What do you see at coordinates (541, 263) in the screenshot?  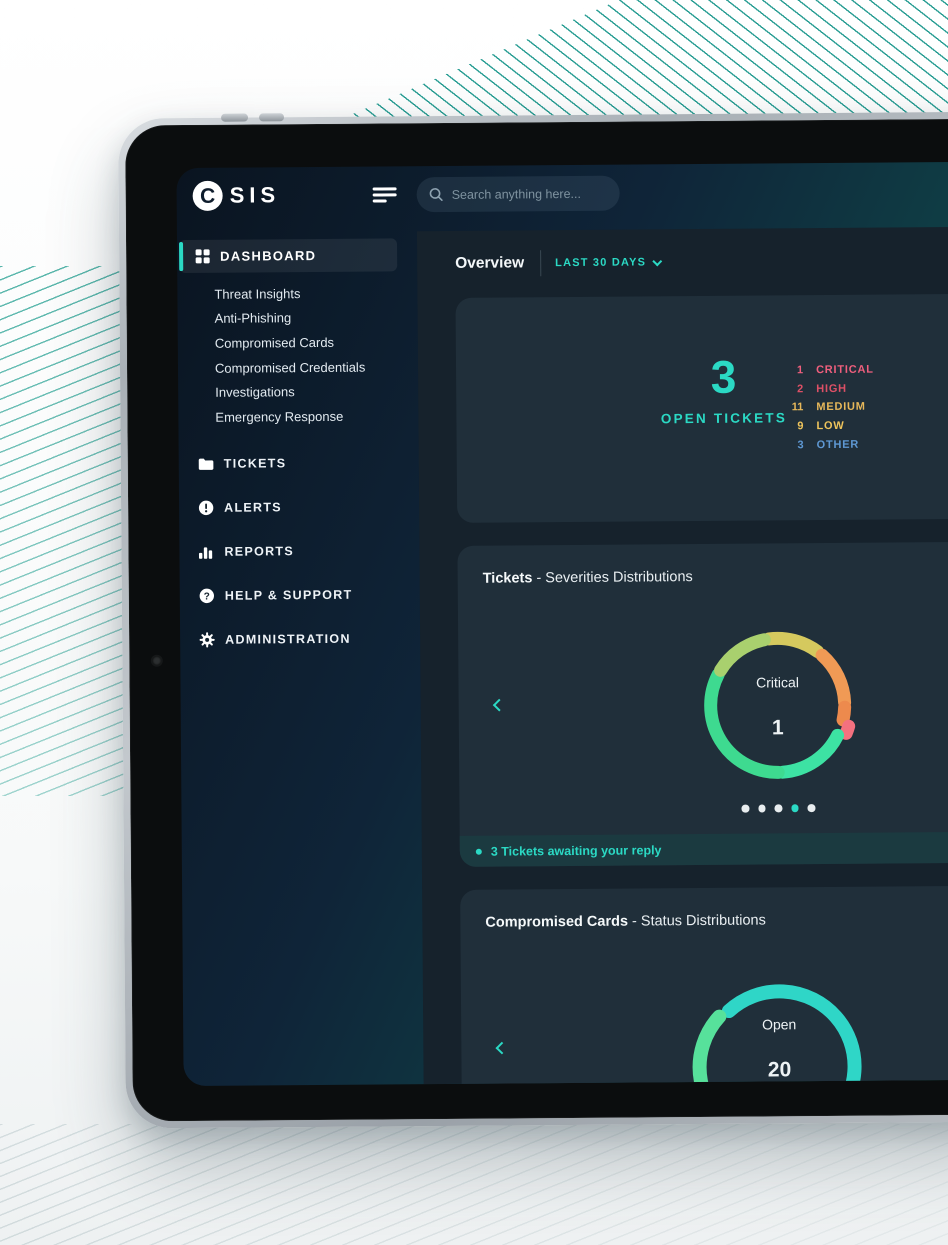 I see `divider` at bounding box center [541, 263].